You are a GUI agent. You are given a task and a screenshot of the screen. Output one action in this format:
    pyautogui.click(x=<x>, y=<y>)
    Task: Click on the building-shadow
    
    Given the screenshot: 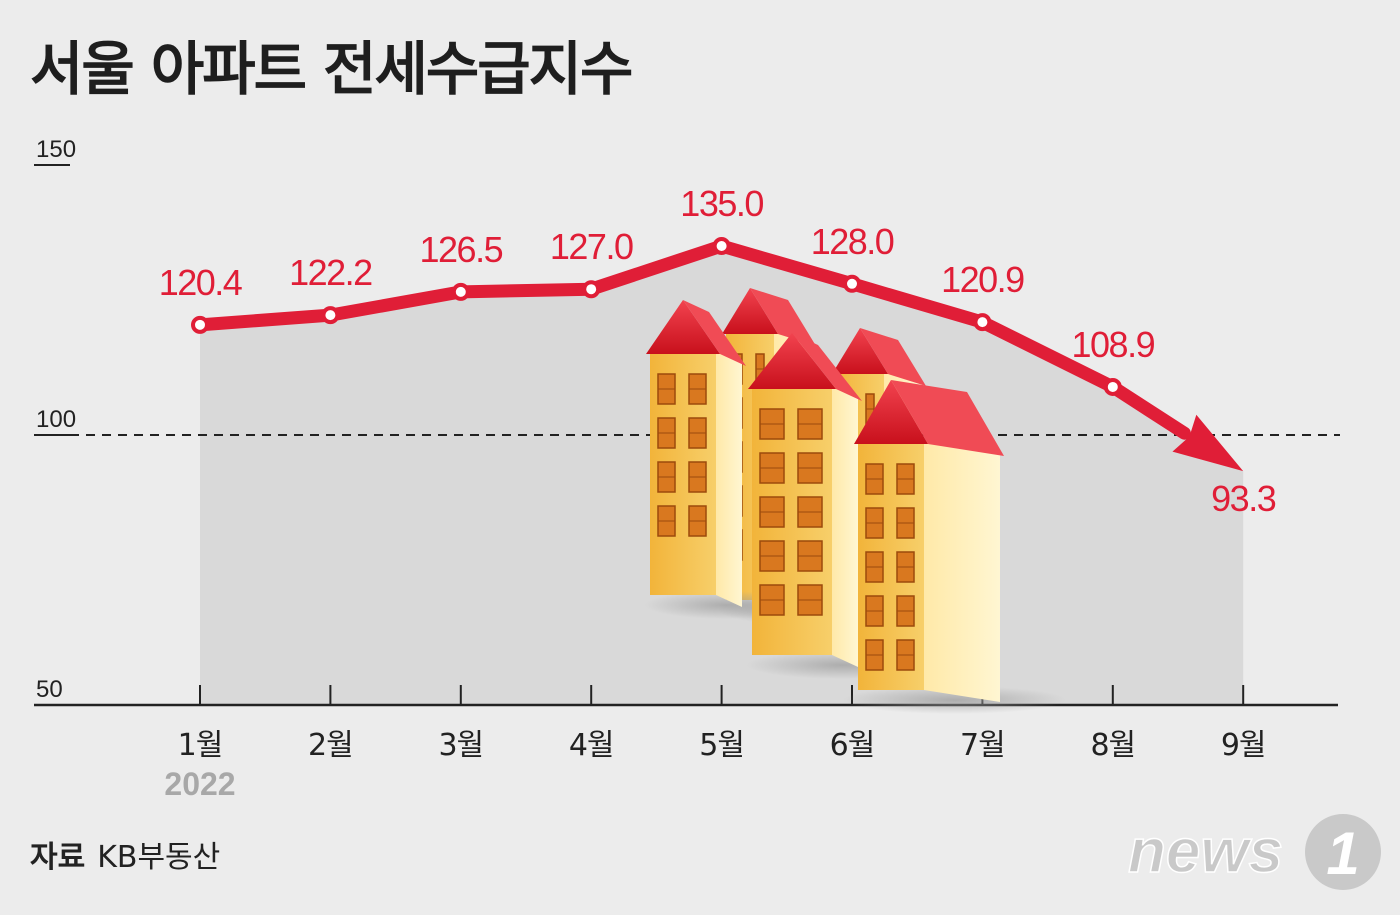 What is the action you would take?
    pyautogui.click(x=954, y=700)
    